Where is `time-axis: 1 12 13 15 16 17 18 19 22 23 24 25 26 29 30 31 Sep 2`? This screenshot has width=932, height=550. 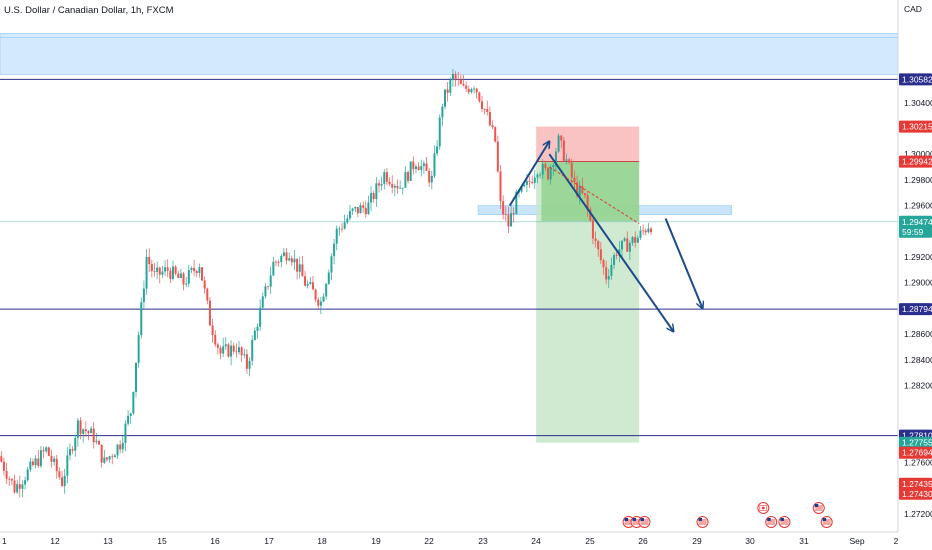
time-axis: 1 12 13 15 16 17 18 19 22 23 24 25 26 29 30 31 Sep 2 is located at coordinates (450, 541).